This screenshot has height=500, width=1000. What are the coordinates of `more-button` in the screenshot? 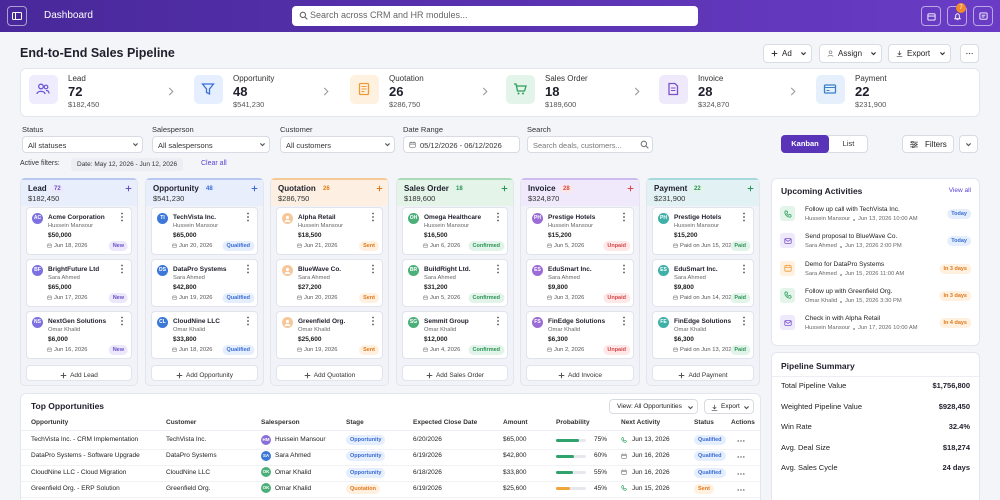 It's located at (969, 53).